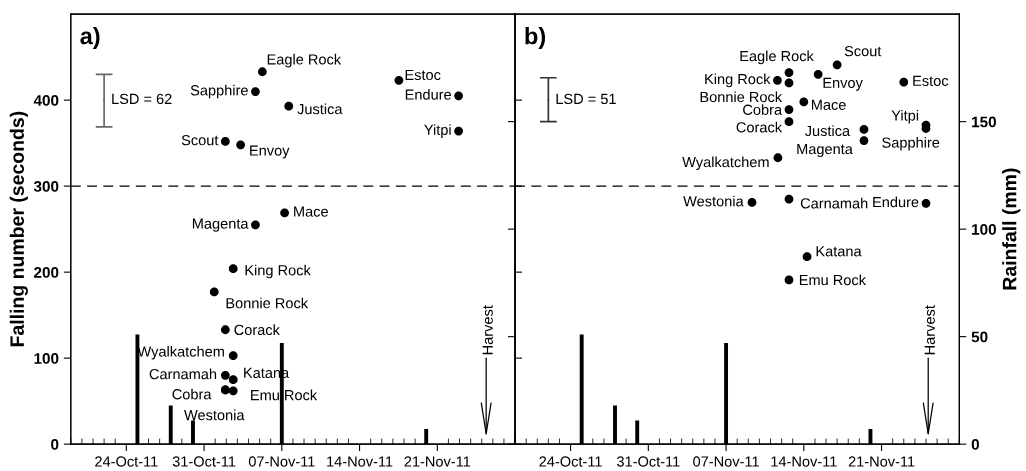  What do you see at coordinates (46, 272) in the screenshot?
I see `y-tick-label: 200` at bounding box center [46, 272].